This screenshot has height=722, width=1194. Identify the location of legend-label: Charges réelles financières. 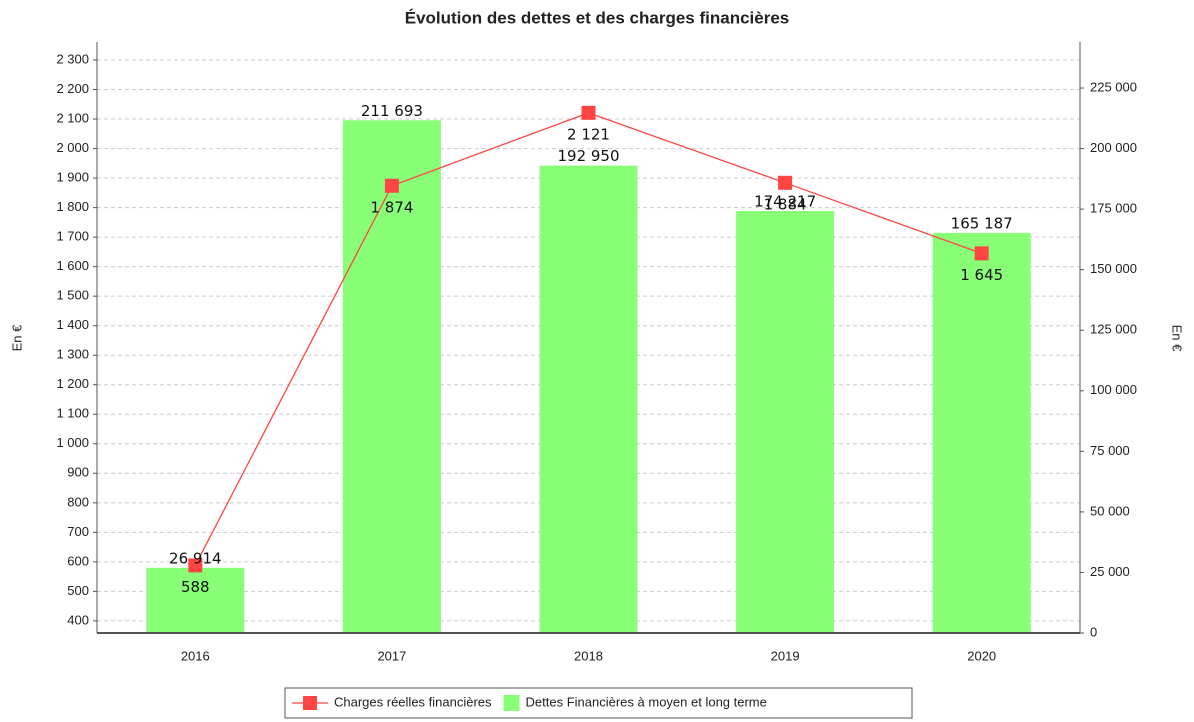
(413, 701).